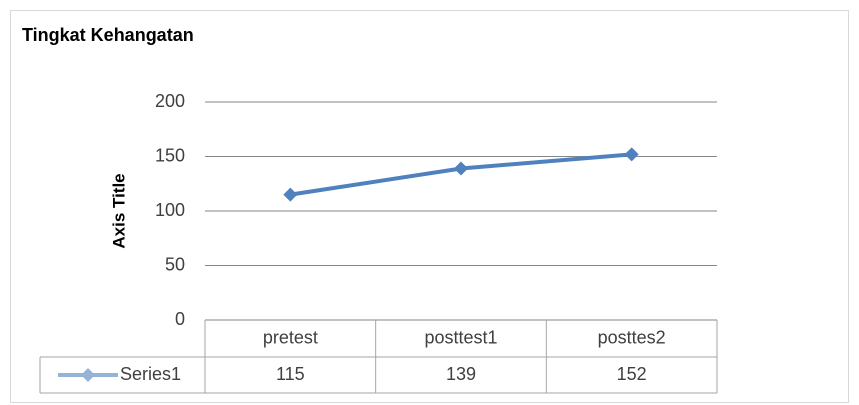  I want to click on legend-label: Series1, so click(150, 374).